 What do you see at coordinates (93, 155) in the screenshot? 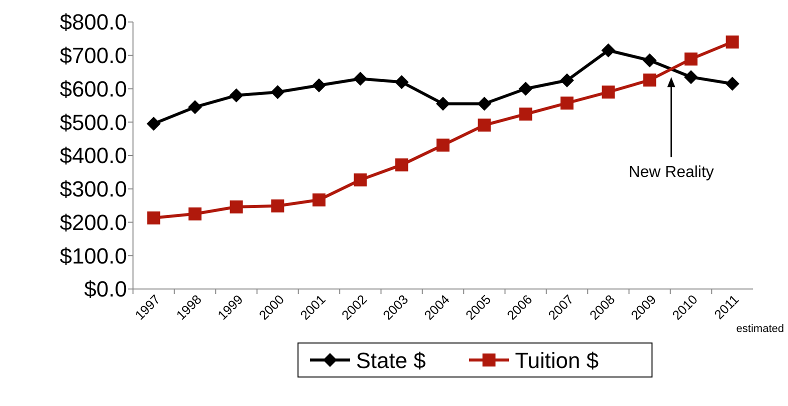
I see `y-tick-label: $400.0` at bounding box center [93, 155].